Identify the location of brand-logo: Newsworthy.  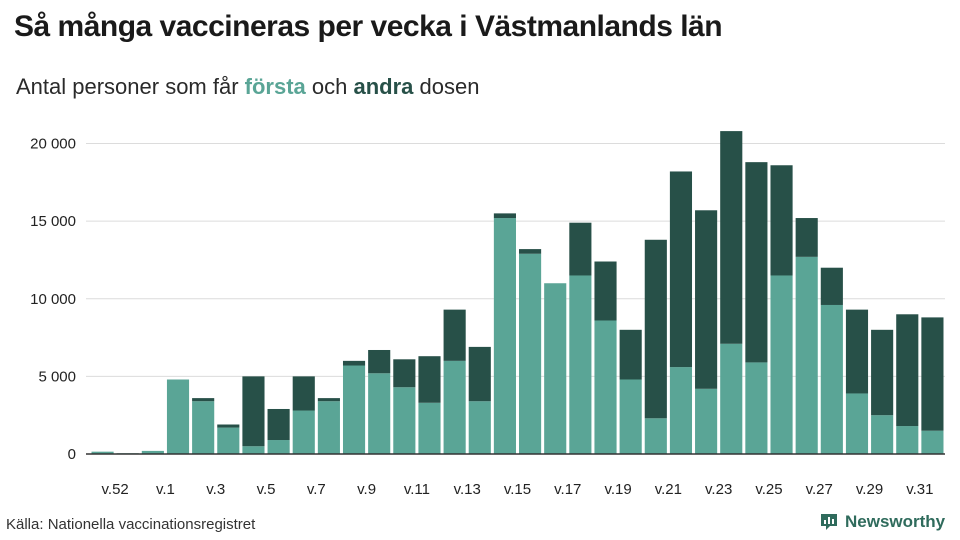
(882, 522).